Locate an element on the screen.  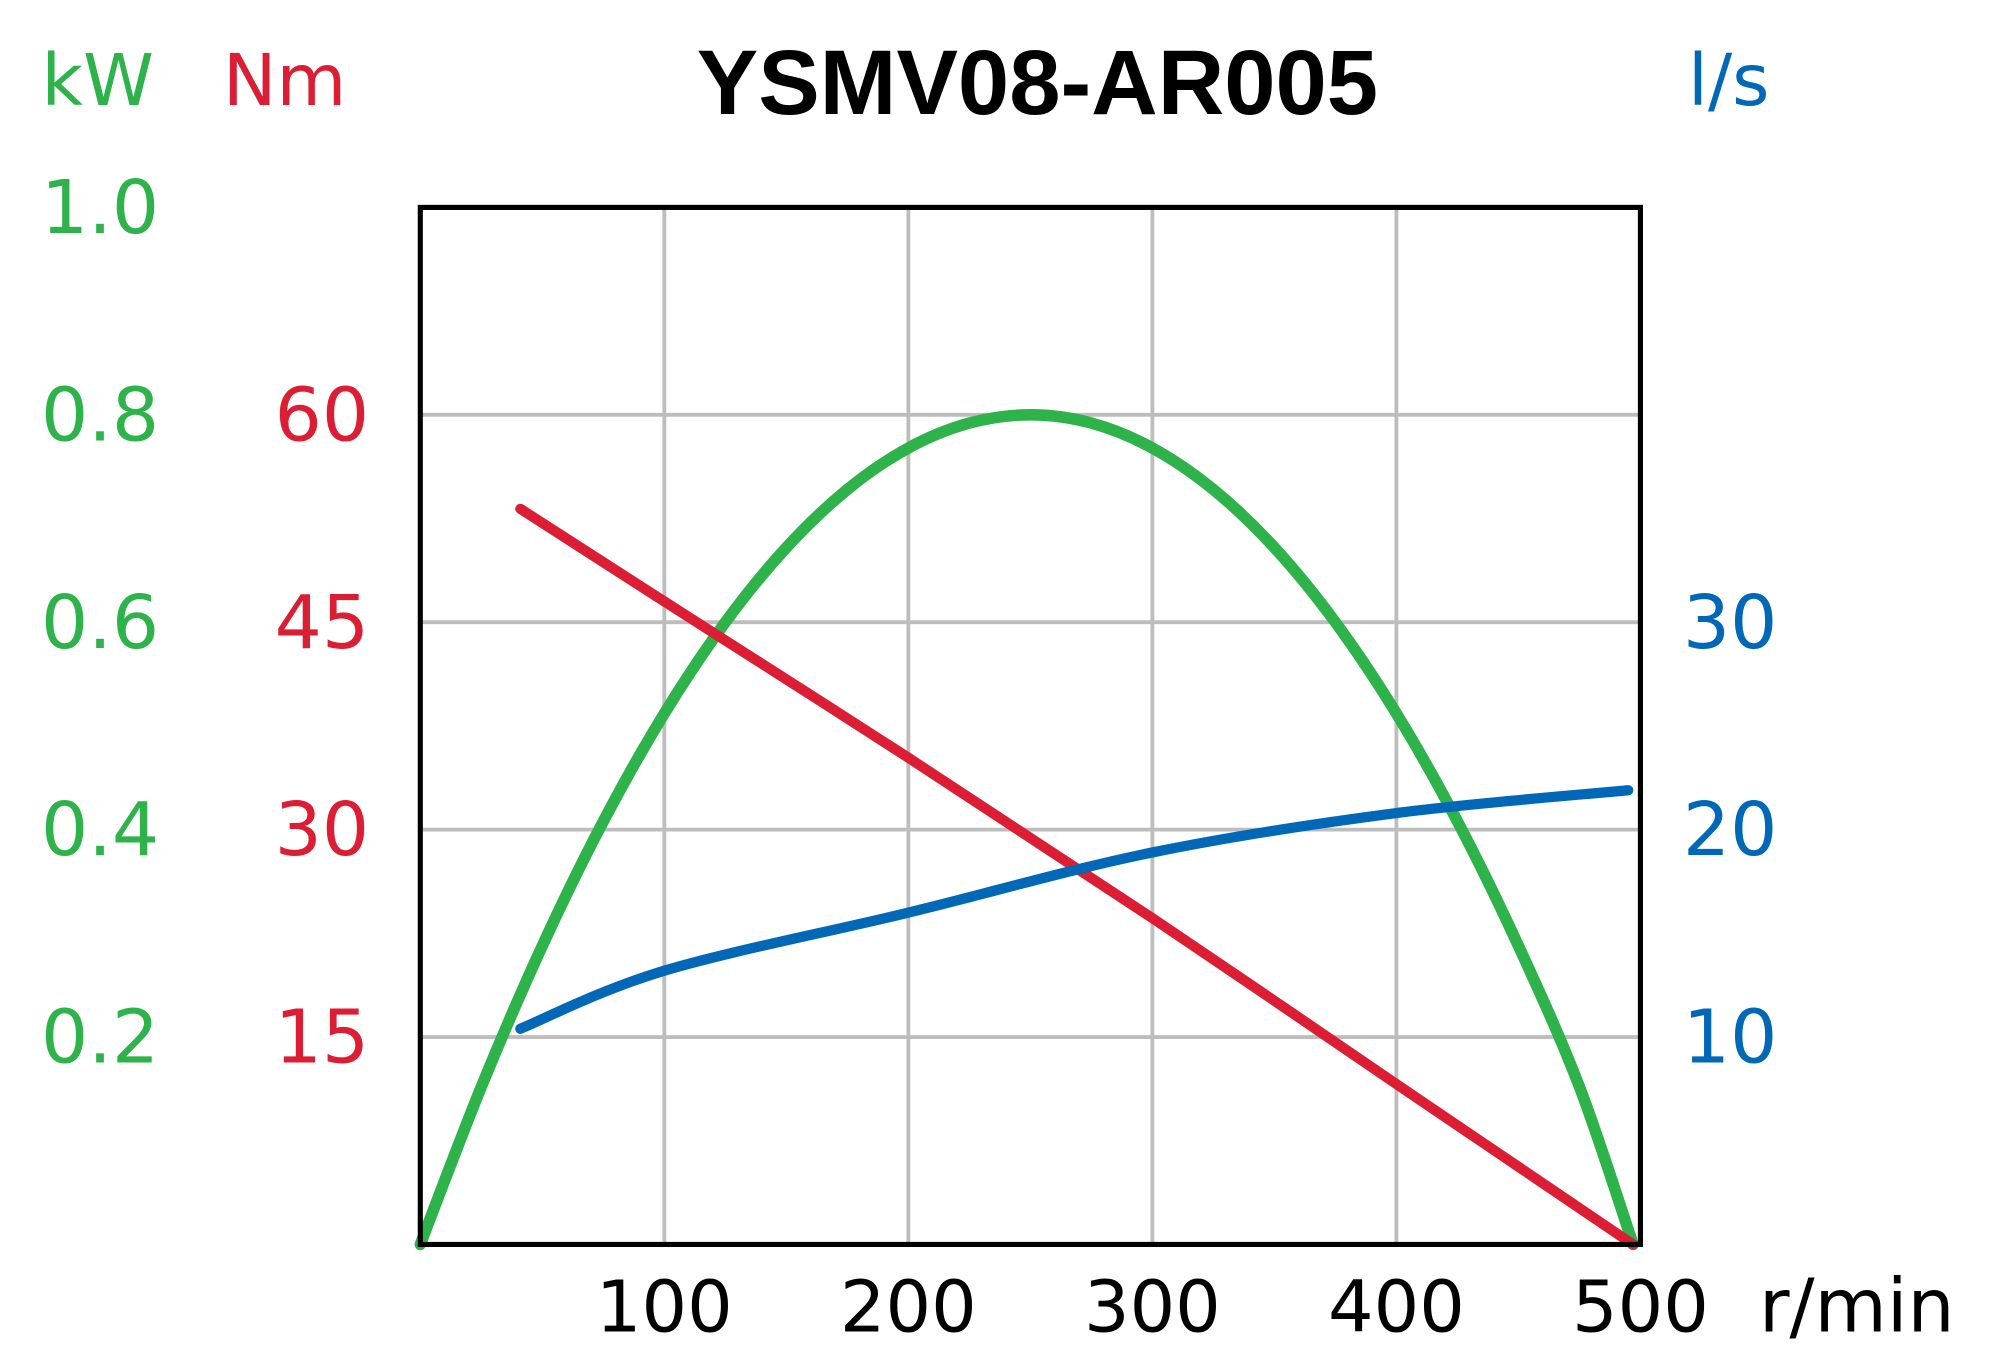
x-tick-label: 200 is located at coordinates (908, 1307).